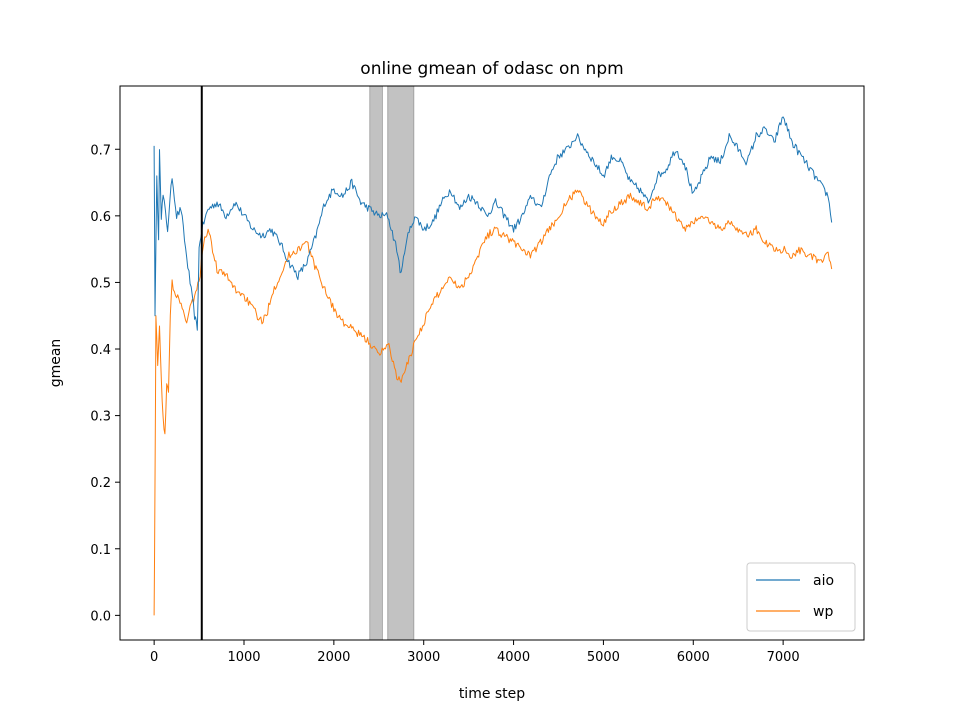 The width and height of the screenshot is (960, 720). I want to click on chart-title: online gmean of odasc on npm, so click(491, 69).